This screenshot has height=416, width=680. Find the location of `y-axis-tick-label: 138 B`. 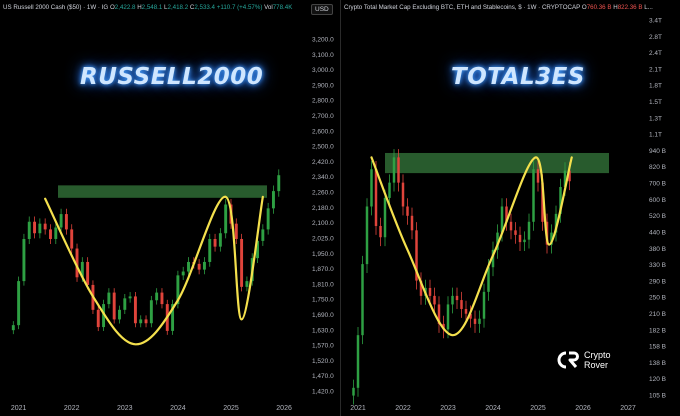

y-axis-tick-label: 138 B is located at coordinates (657, 363).